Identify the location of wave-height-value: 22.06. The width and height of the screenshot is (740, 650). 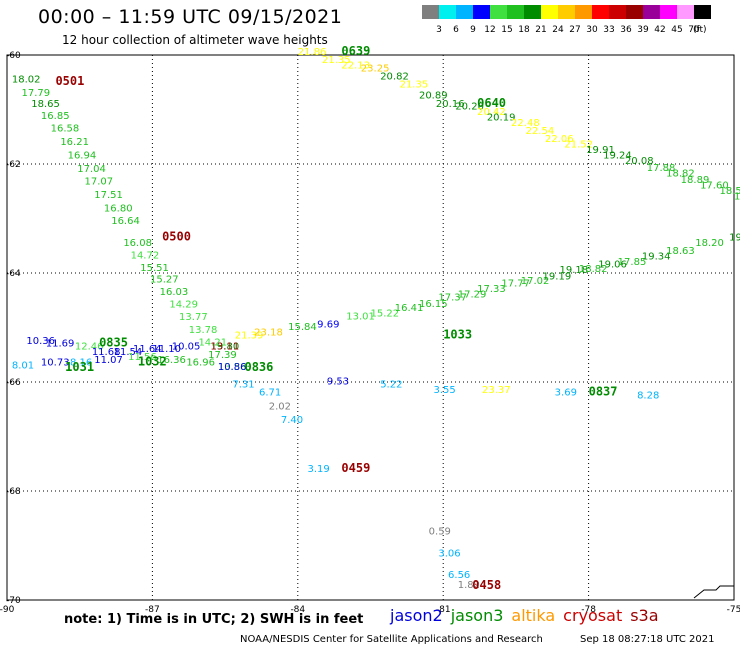
(559, 139).